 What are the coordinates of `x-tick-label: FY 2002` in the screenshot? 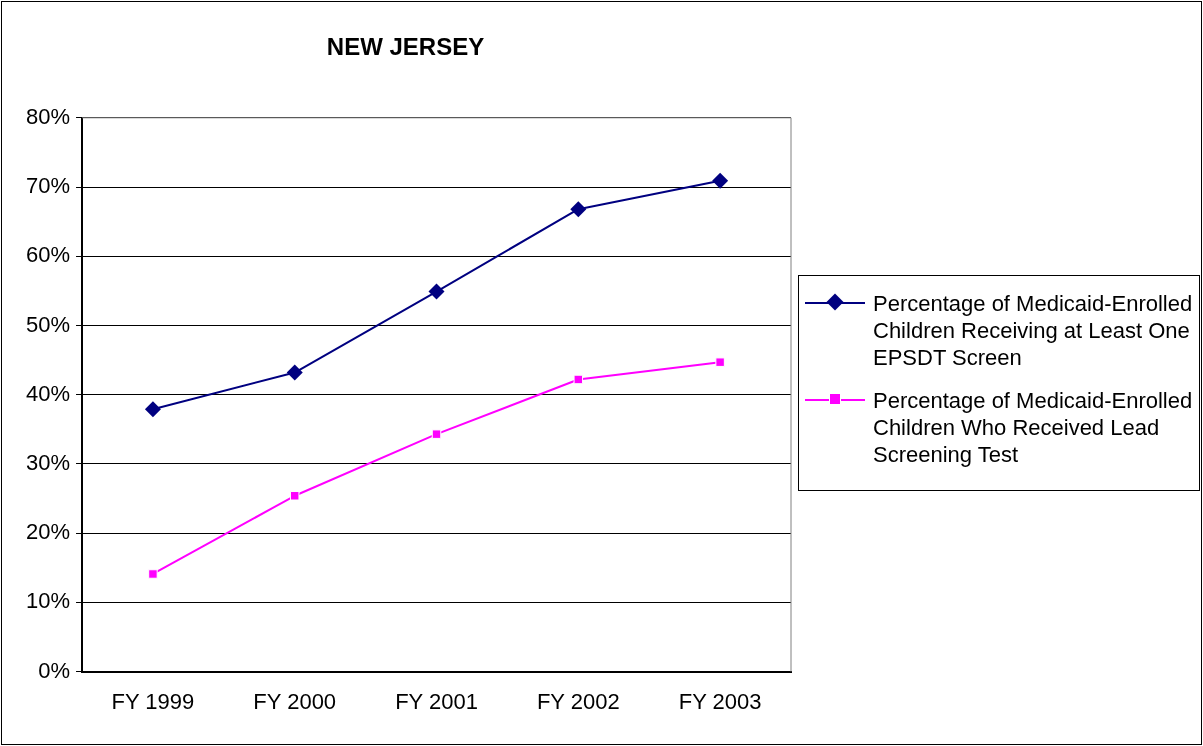 It's located at (578, 701).